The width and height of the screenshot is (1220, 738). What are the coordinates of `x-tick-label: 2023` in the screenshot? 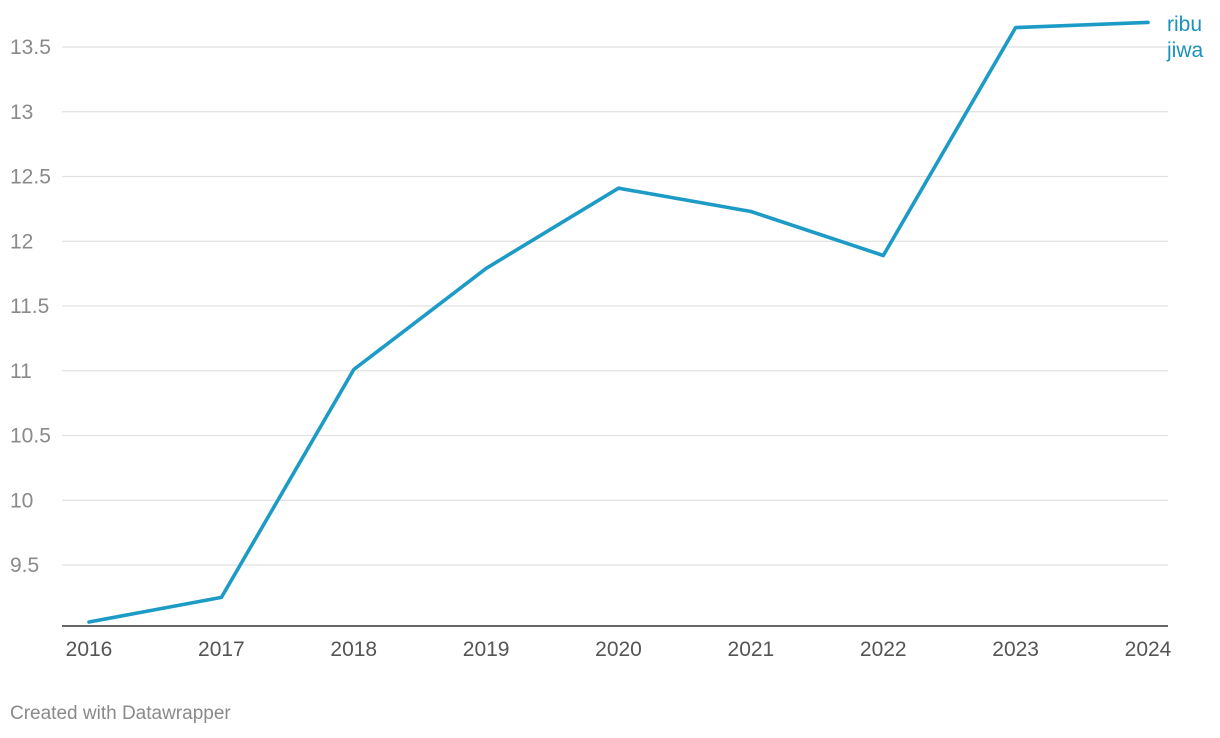 It's located at (1015, 649).